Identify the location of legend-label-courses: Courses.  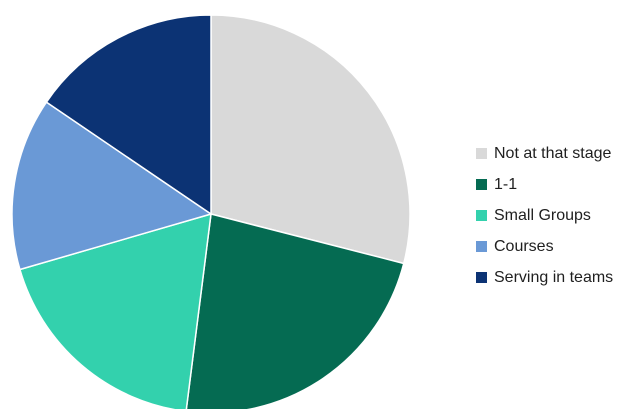
(524, 246).